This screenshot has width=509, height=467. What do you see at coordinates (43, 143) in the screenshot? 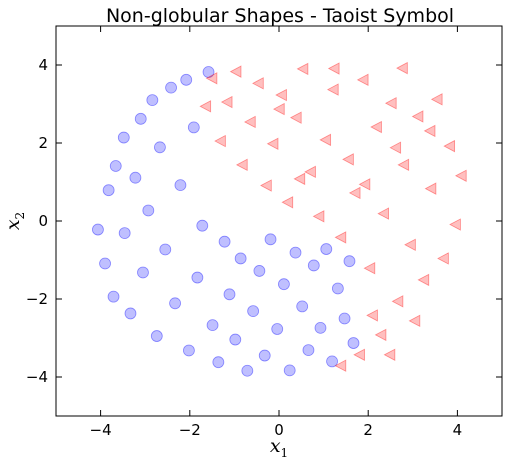
I see `y-tick-label: 2` at bounding box center [43, 143].